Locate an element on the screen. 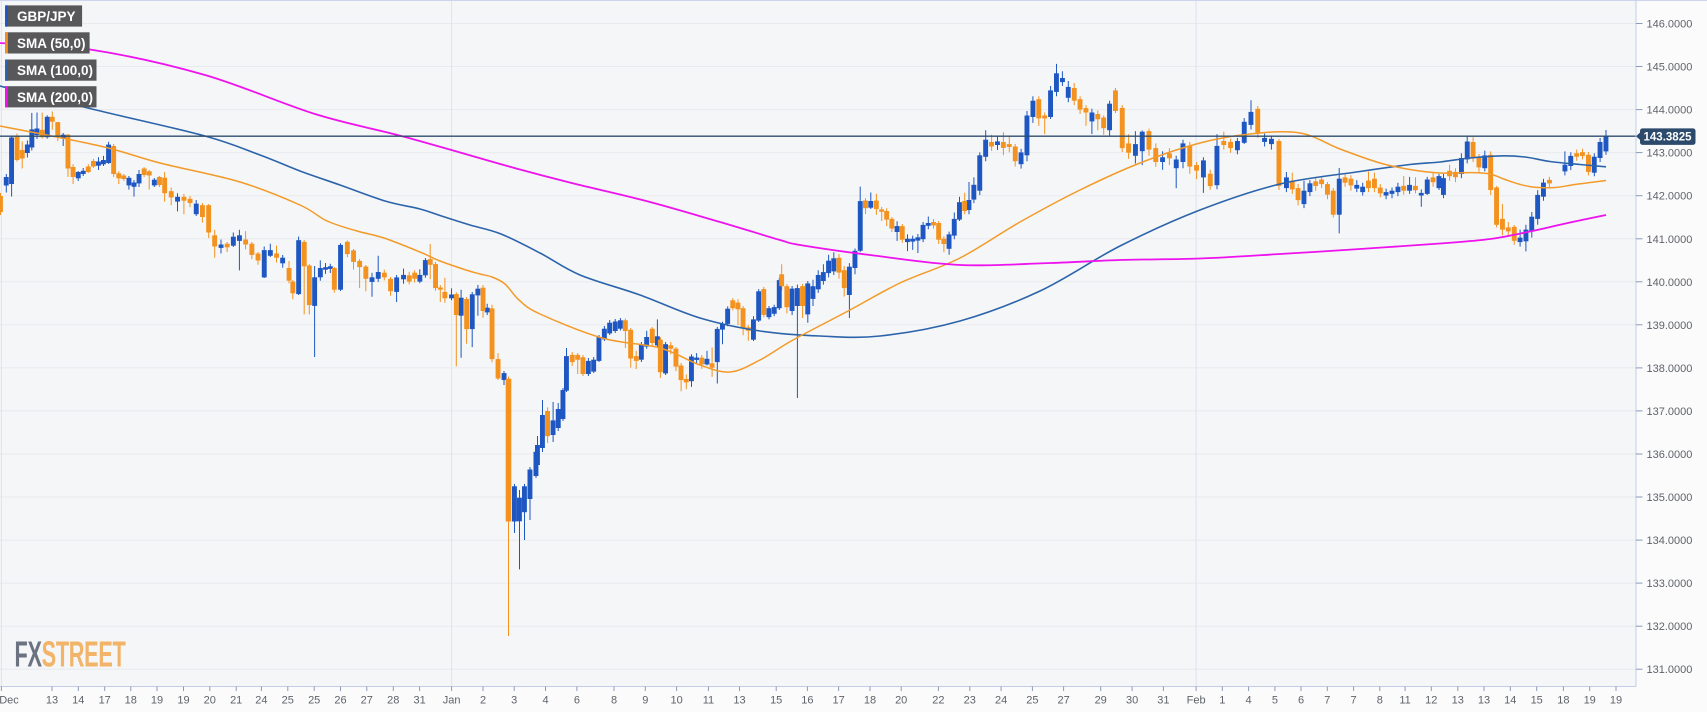 This screenshot has width=1707, height=712. svg-text: 133.0000 is located at coordinates (1670, 584).